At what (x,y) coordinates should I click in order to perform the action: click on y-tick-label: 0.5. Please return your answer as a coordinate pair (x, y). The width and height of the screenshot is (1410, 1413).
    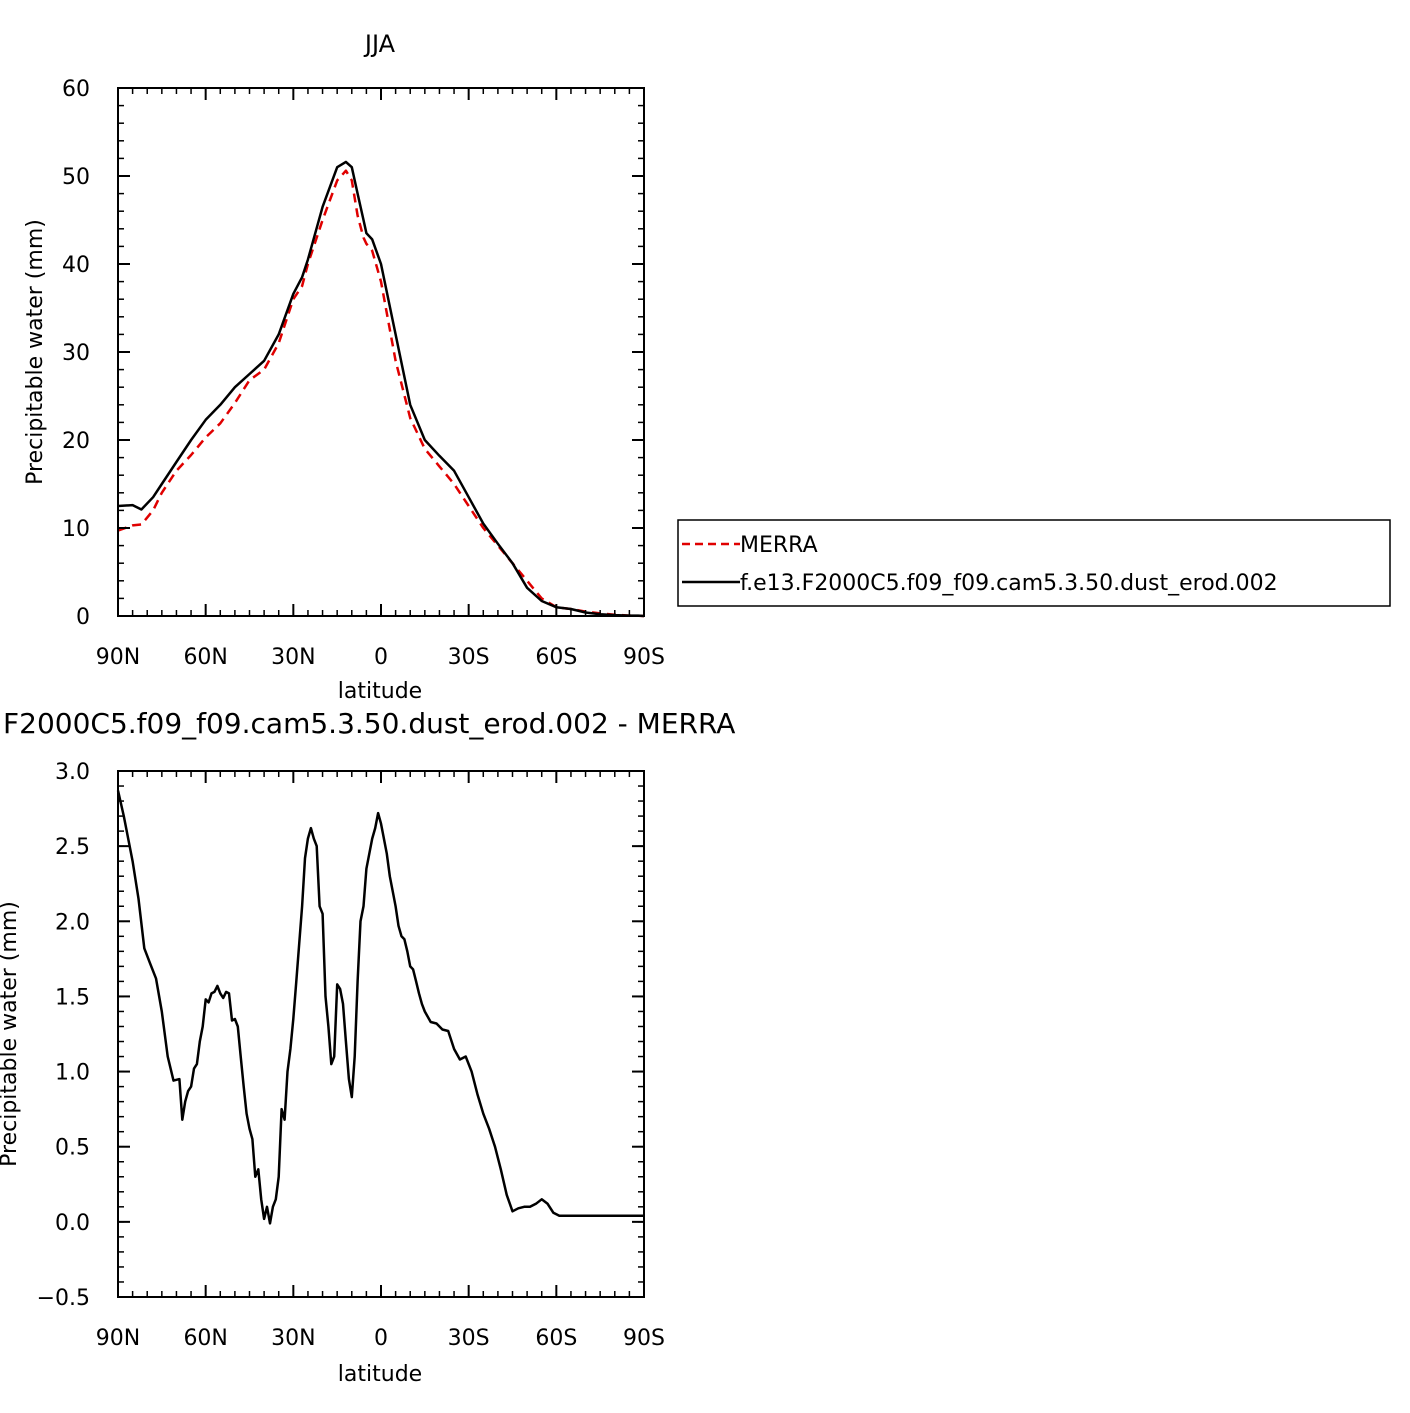
    Looking at the image, I should click on (72, 1148).